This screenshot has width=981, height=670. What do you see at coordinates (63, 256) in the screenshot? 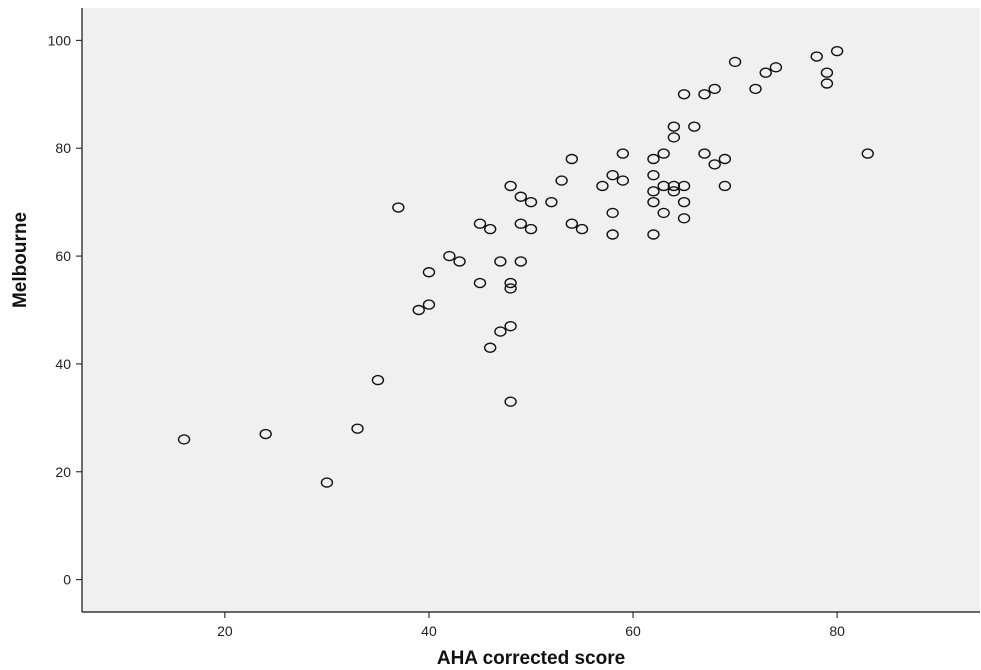
I see `y-tick-label: 60` at bounding box center [63, 256].